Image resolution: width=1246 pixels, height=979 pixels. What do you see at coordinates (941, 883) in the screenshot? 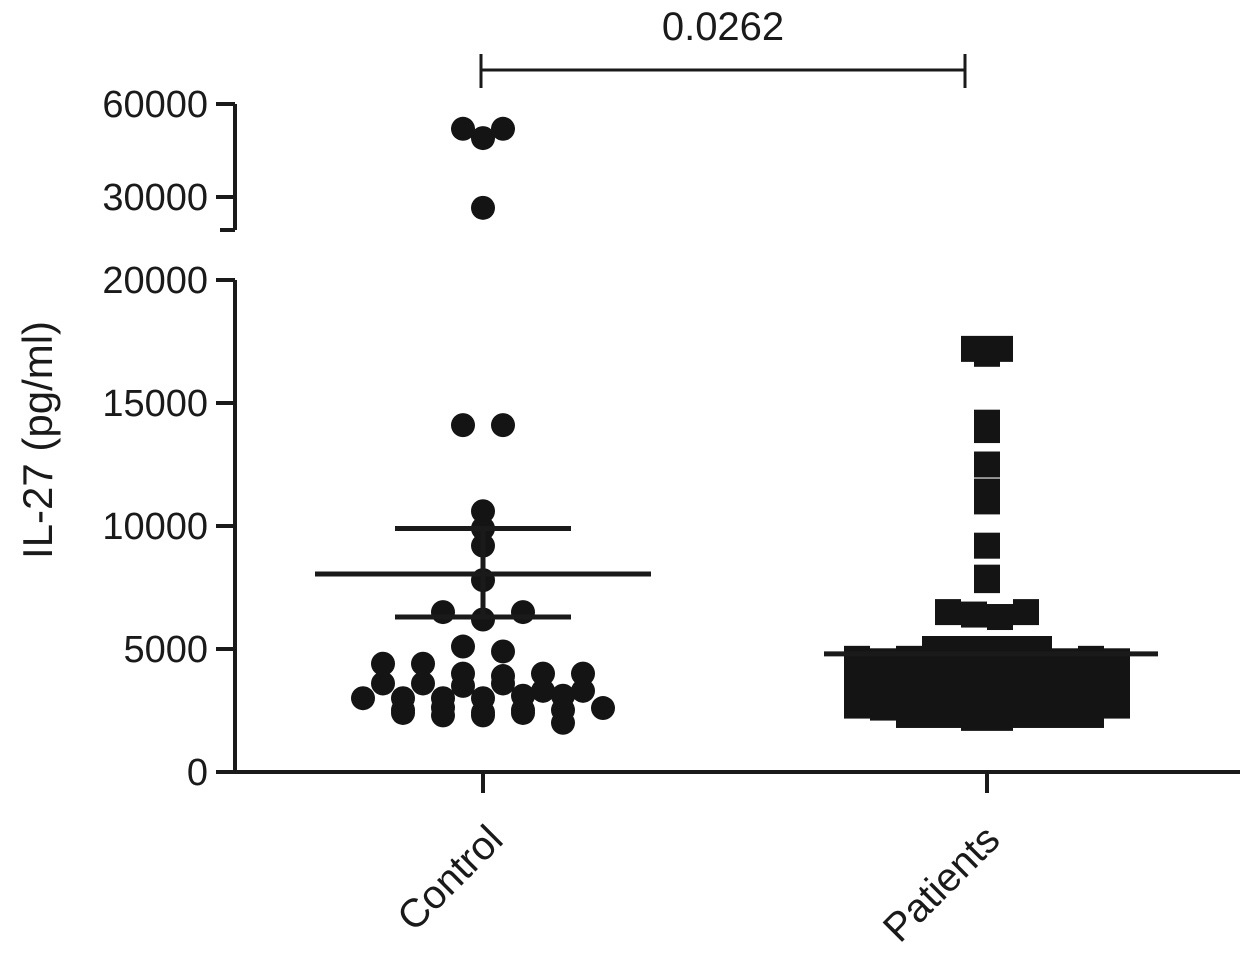
I see `category-label-patients: Patients` at bounding box center [941, 883].